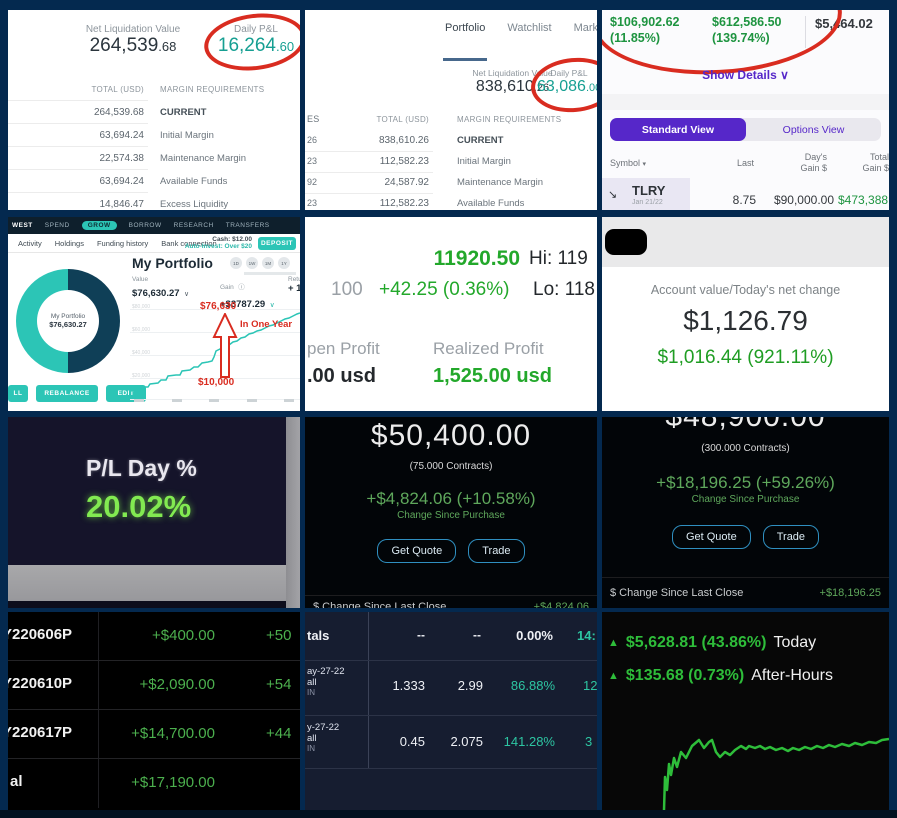 Image resolution: width=897 pixels, height=818 pixels. I want to click on row-last-value: 8.75, so click(744, 200).